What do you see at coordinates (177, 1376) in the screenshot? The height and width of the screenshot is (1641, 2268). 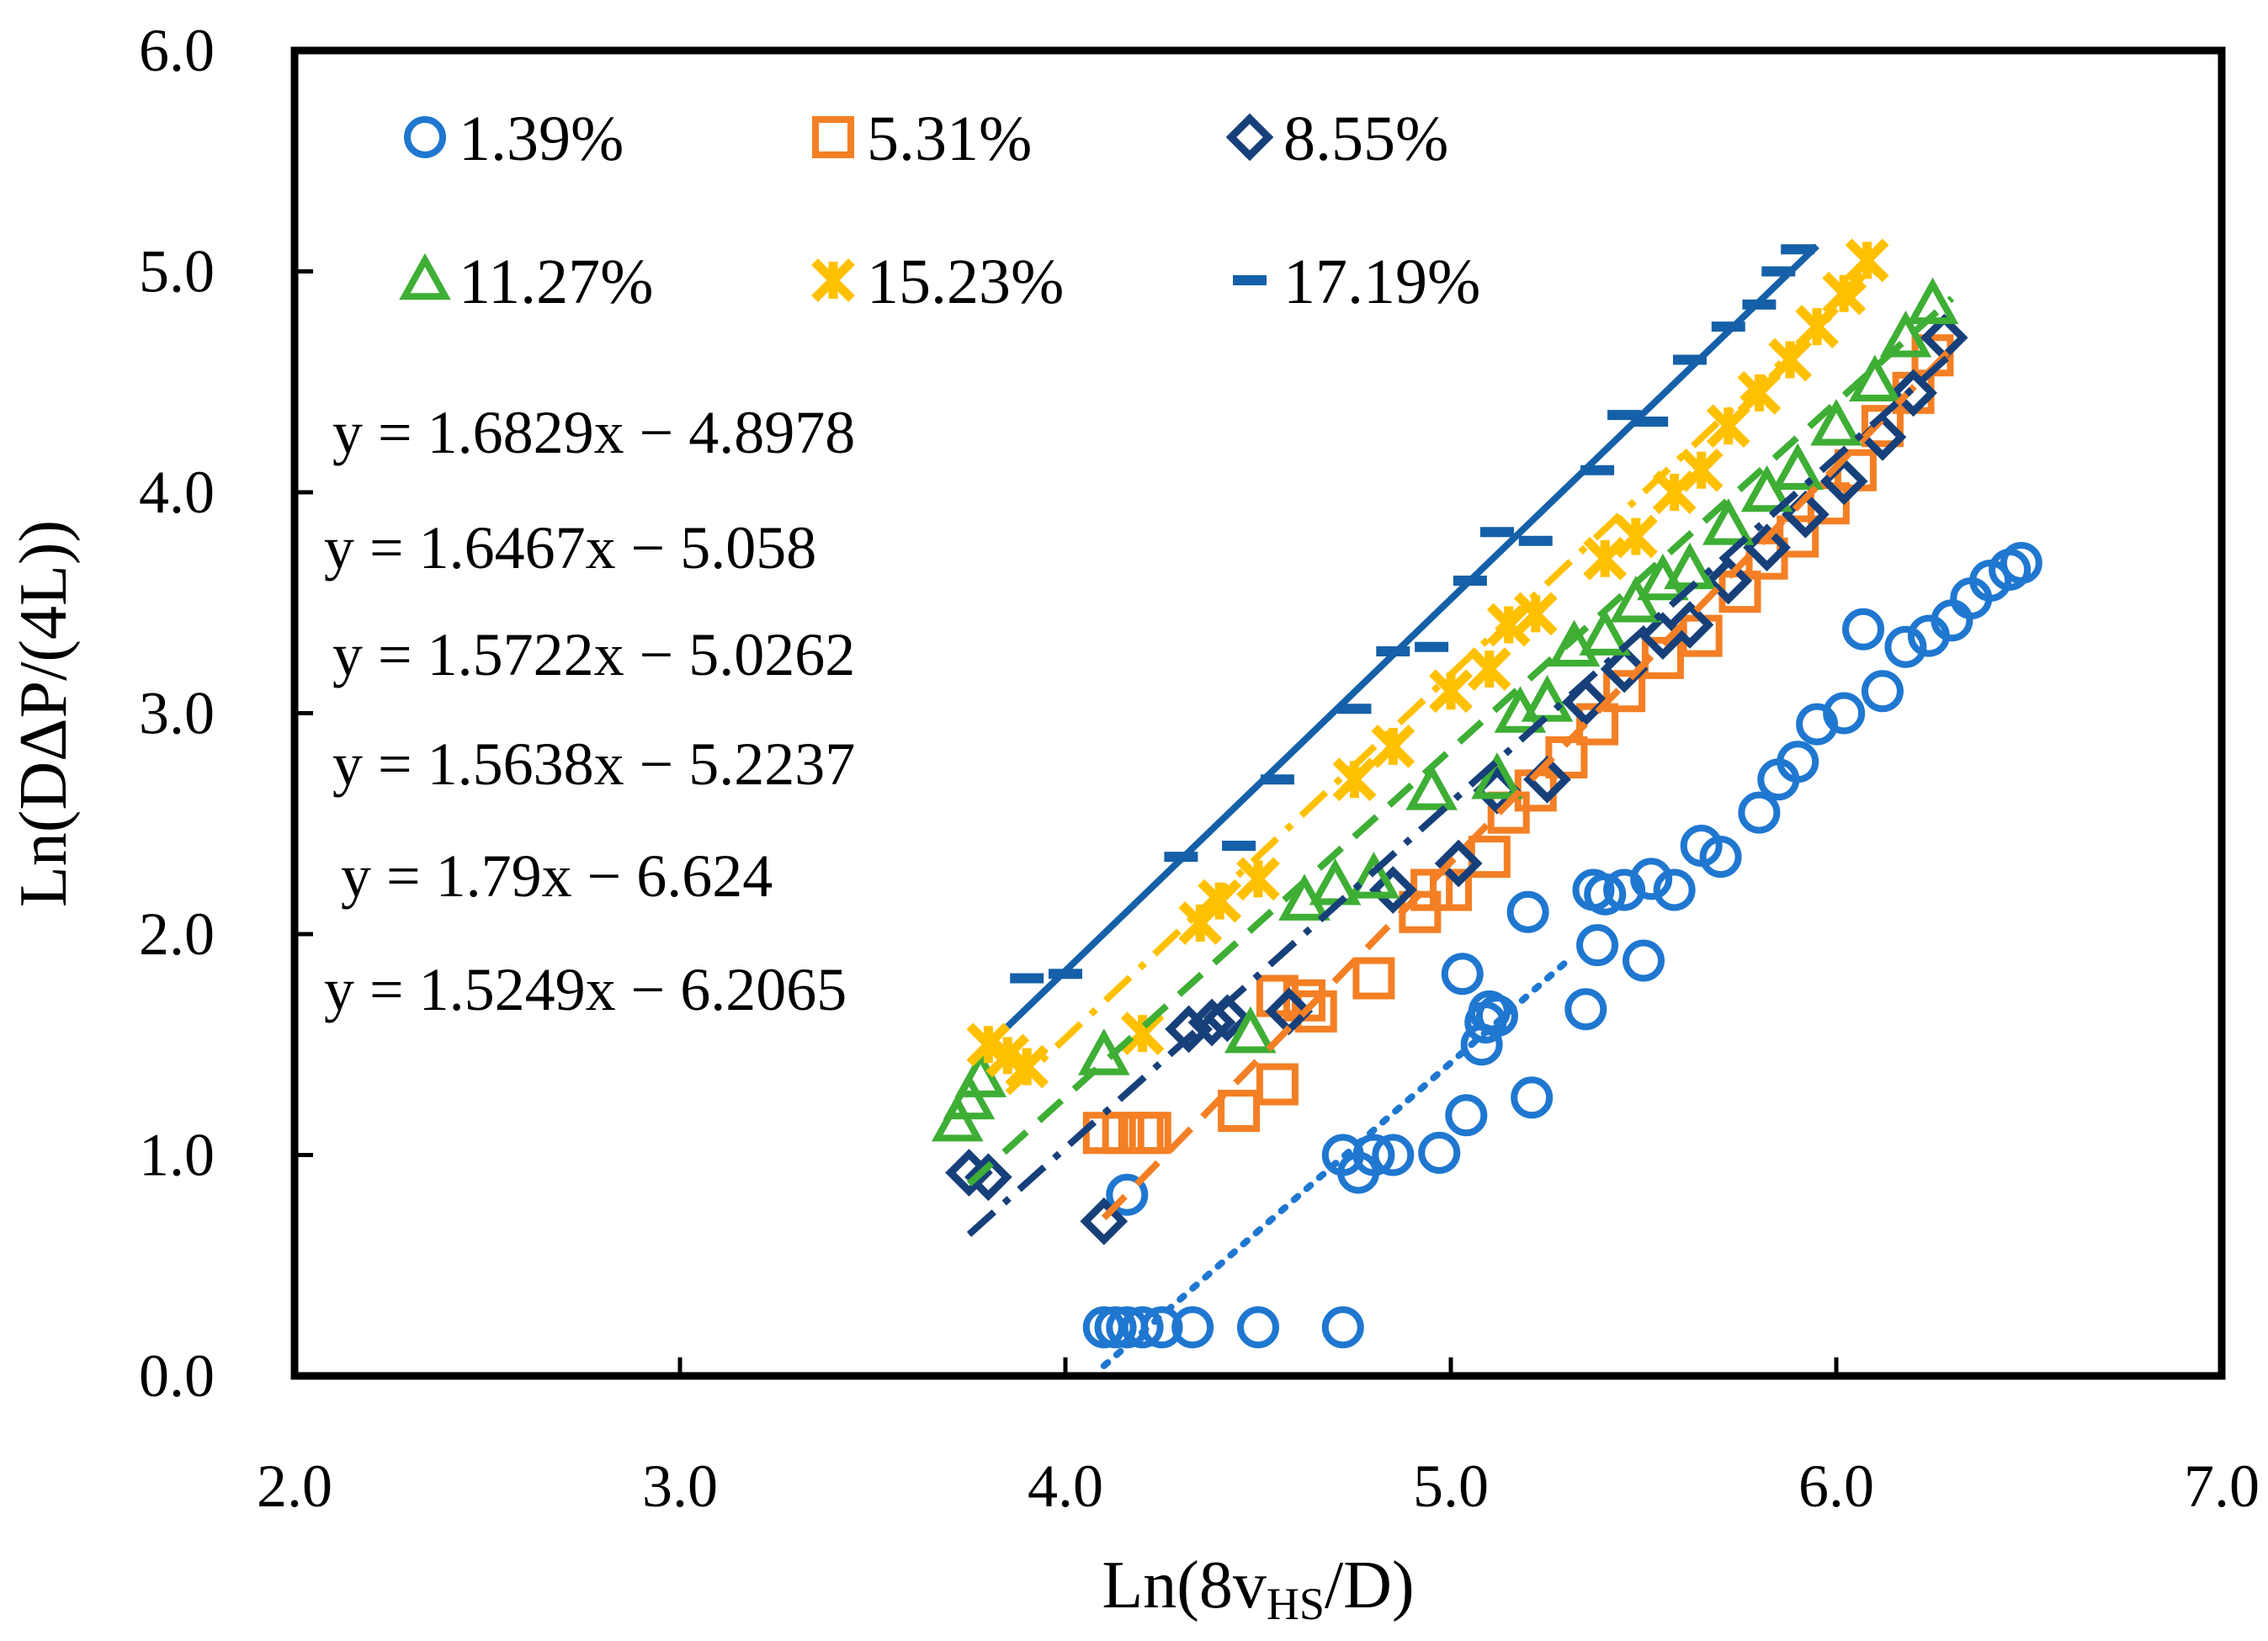 I see `y-tick-label: 0.0` at bounding box center [177, 1376].